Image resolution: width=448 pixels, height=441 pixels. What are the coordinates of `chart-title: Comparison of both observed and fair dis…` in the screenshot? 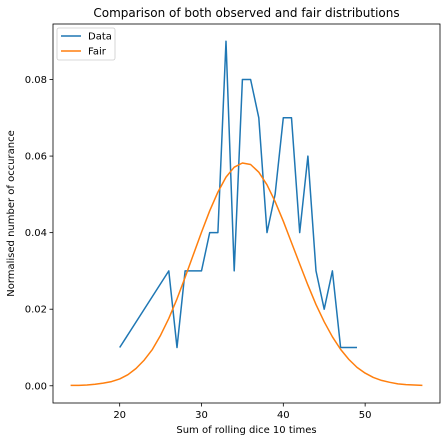 It's located at (246, 13).